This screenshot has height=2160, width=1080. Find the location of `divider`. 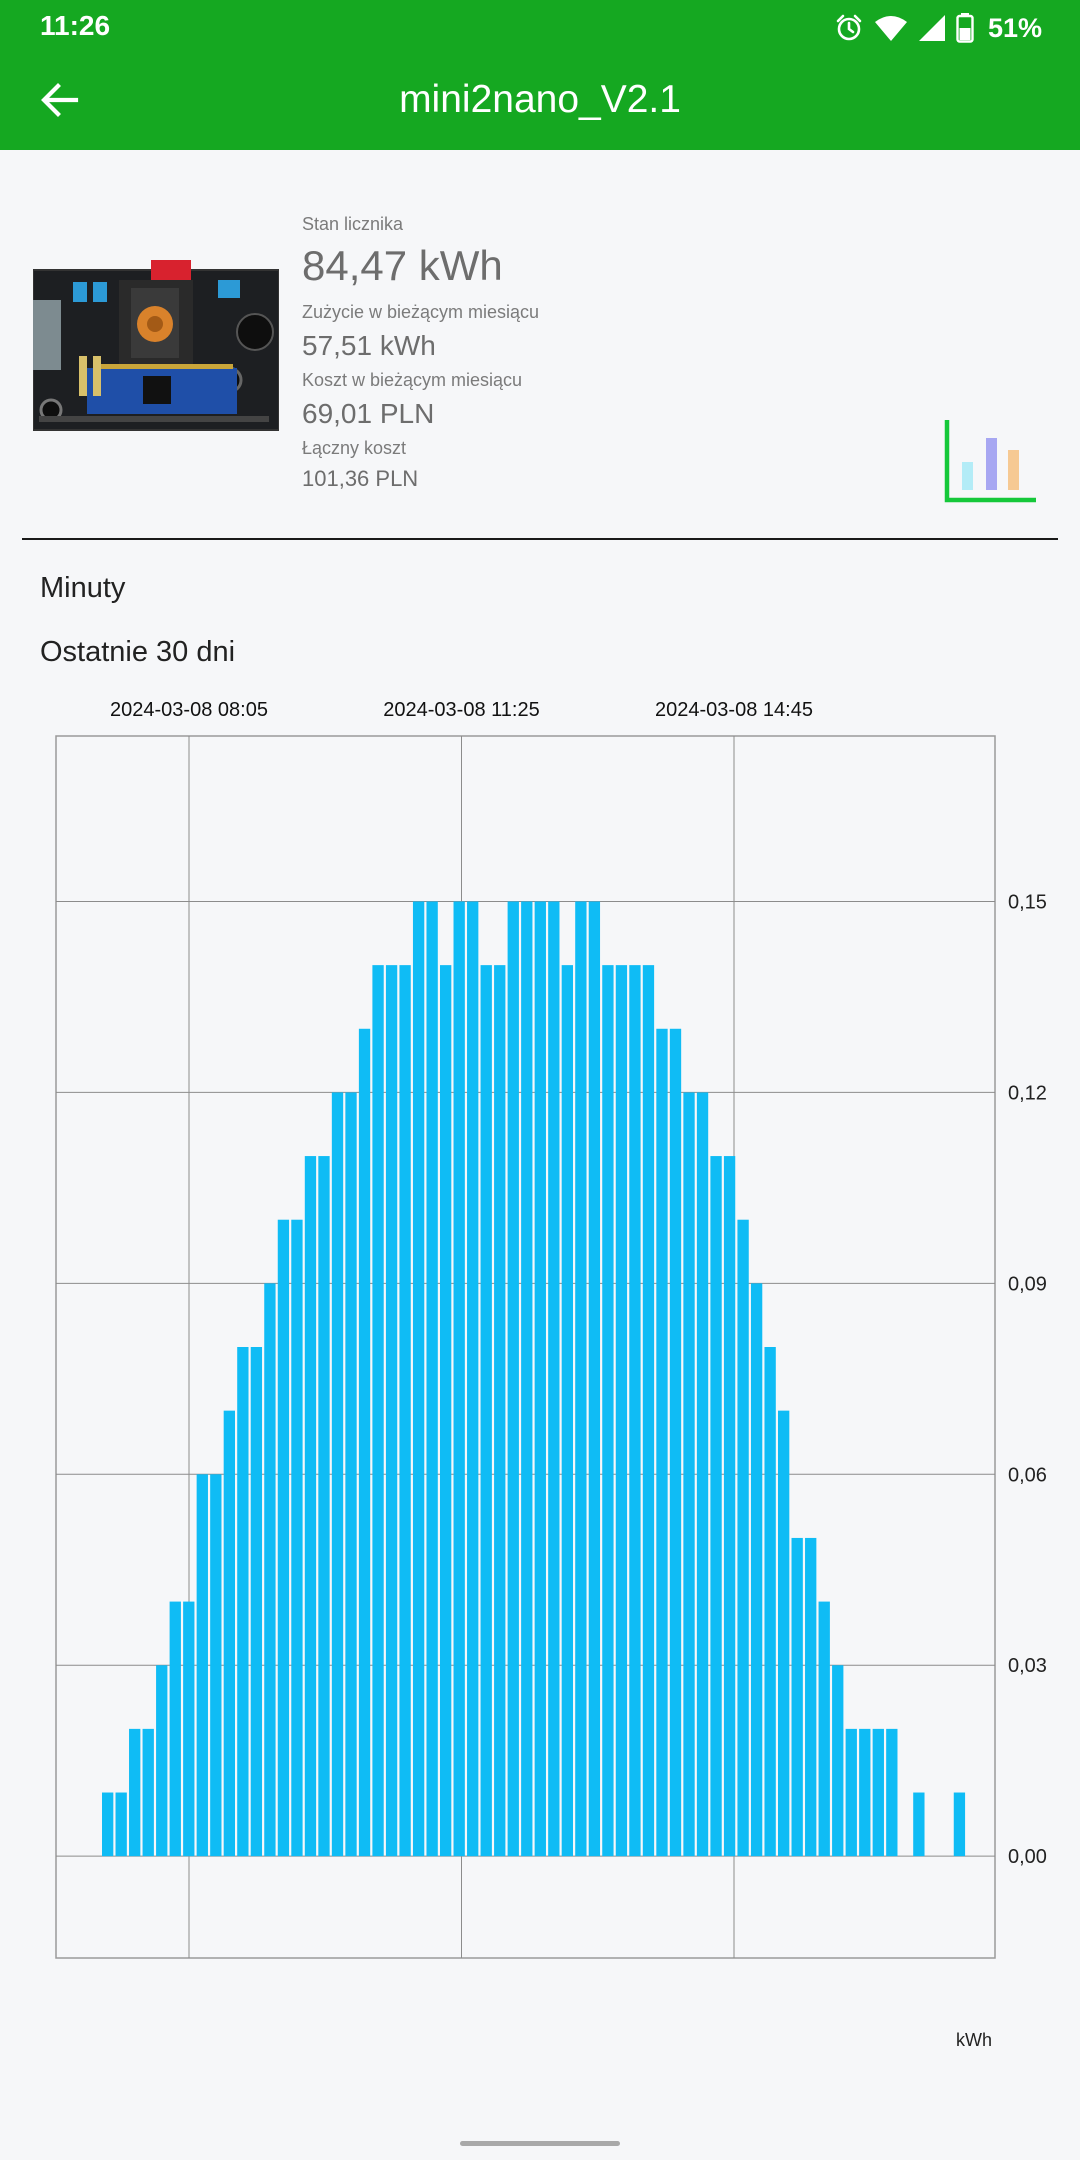

divider is located at coordinates (540, 539).